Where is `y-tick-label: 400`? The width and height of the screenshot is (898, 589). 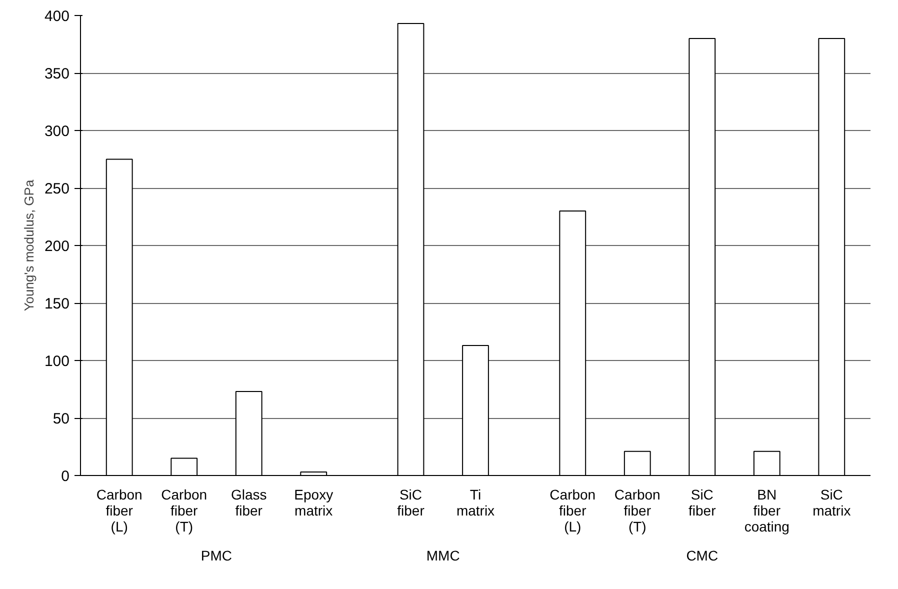 y-tick-label: 400 is located at coordinates (57, 16).